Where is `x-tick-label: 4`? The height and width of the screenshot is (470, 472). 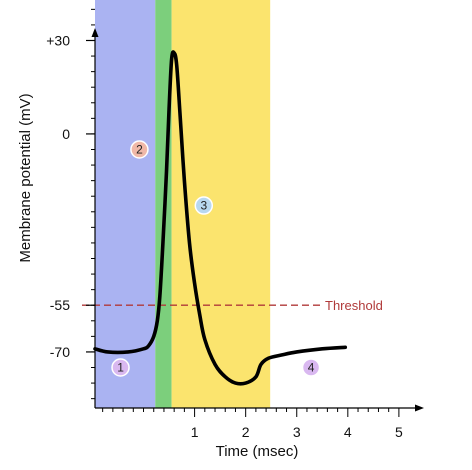
x-tick-label: 4 is located at coordinates (348, 432).